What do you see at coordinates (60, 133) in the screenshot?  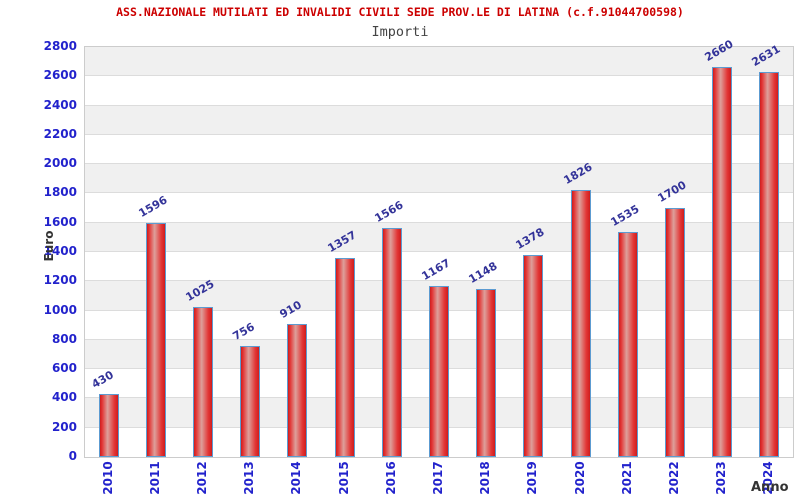 I see `y-tick-2200: 2200` at bounding box center [60, 133].